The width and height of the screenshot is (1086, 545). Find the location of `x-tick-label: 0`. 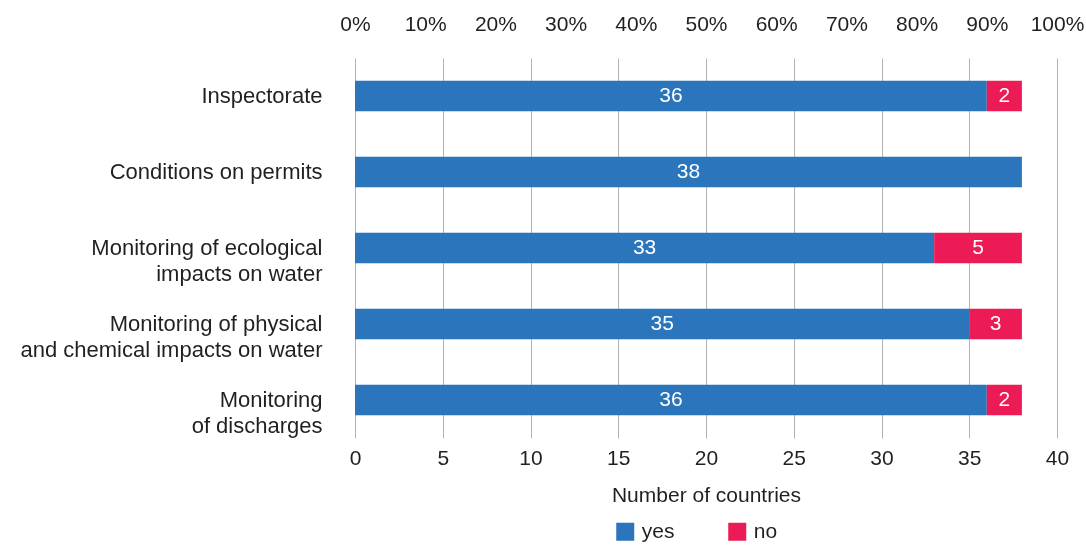

x-tick-label: 0 is located at coordinates (355, 457).